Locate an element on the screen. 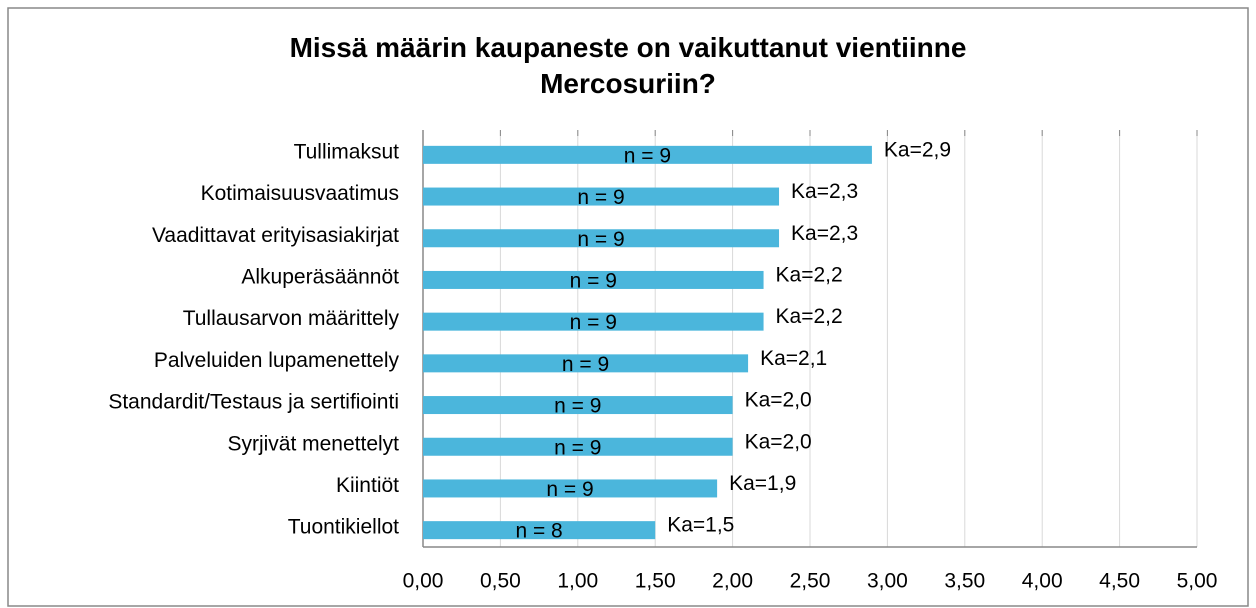 The image size is (1256, 608). y-tick-label: Kotimaisuusvaatimus is located at coordinates (300, 193).